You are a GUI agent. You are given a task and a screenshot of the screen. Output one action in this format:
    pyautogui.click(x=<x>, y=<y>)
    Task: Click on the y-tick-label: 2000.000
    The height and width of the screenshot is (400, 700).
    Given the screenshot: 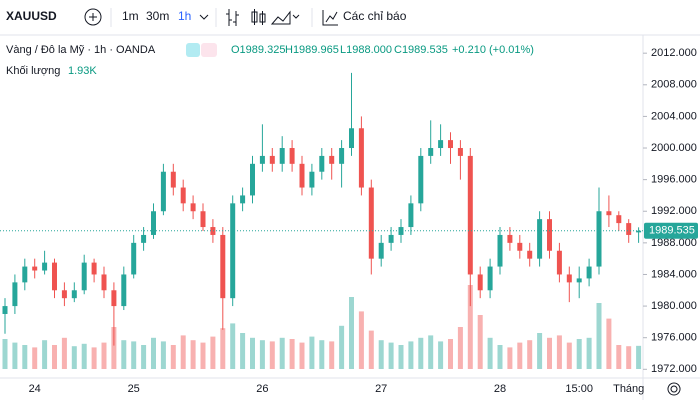 What is the action you would take?
    pyautogui.click(x=674, y=148)
    